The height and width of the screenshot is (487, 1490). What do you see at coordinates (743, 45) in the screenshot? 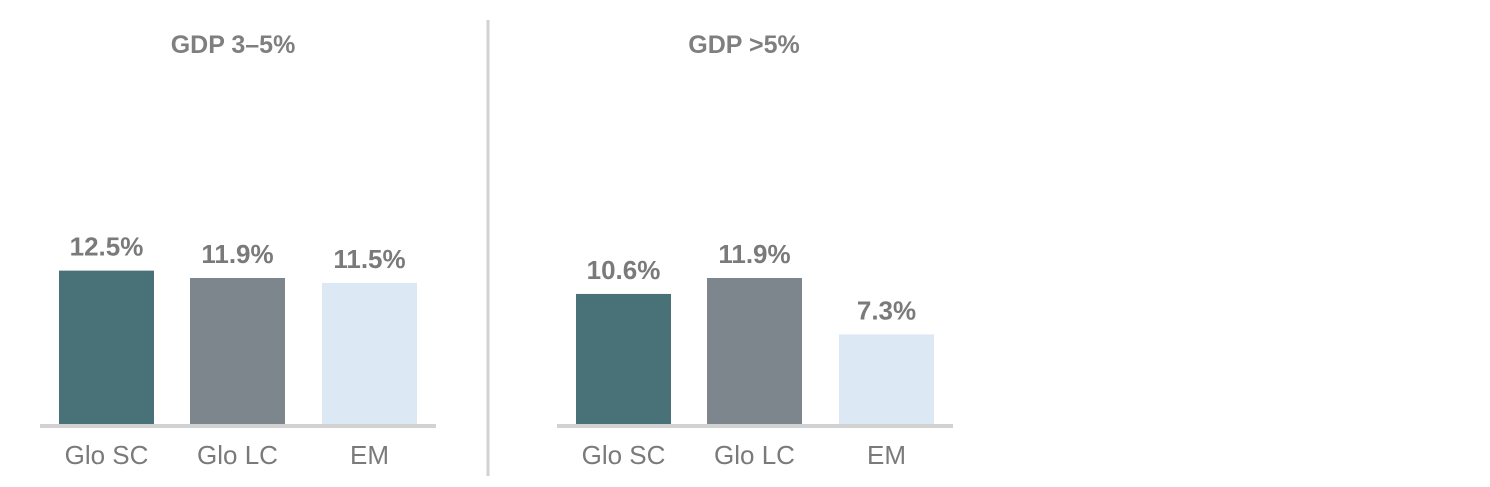
I see `panel-title: GDP >5%` at bounding box center [743, 45].